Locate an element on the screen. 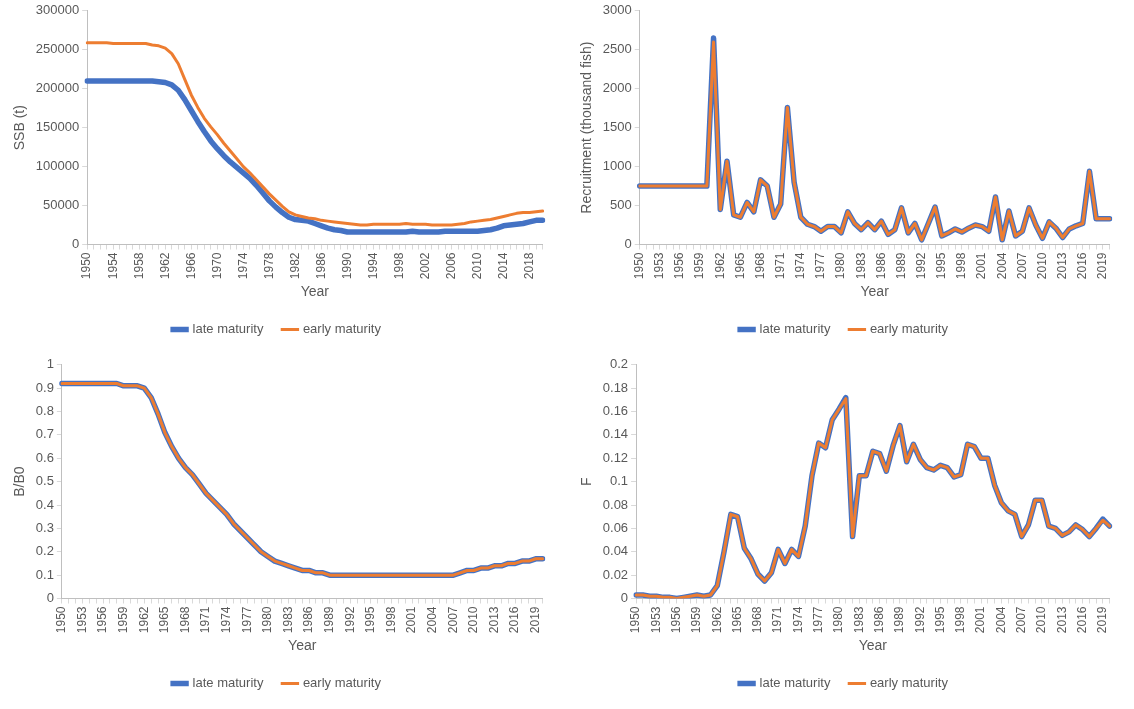 This screenshot has width=1134, height=709. y-tick-label: 0.7 is located at coordinates (44, 434).